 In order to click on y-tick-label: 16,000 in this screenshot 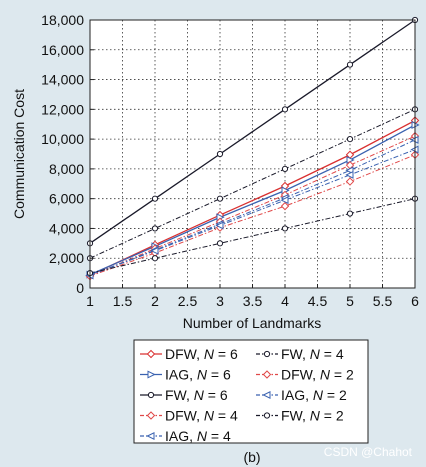, I will do `click(62, 50)`.